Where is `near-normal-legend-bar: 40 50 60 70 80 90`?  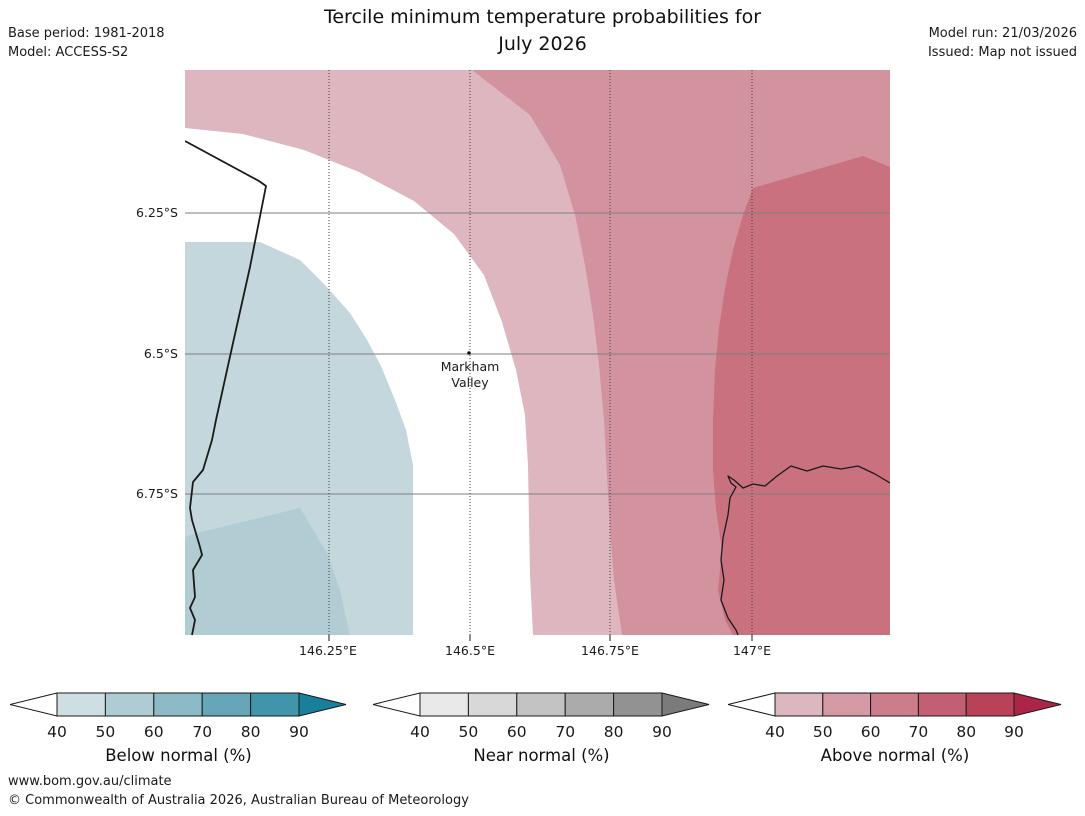
near-normal-legend-bar: 40 50 60 70 80 90 is located at coordinates (541, 716).